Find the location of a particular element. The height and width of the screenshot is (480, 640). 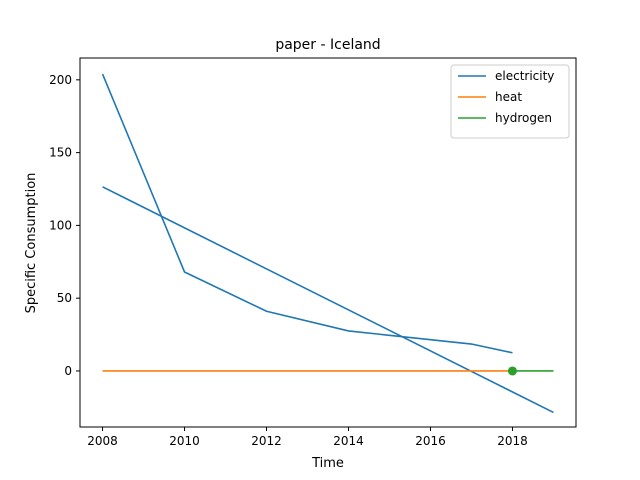

legend-box is located at coordinates (510, 101).